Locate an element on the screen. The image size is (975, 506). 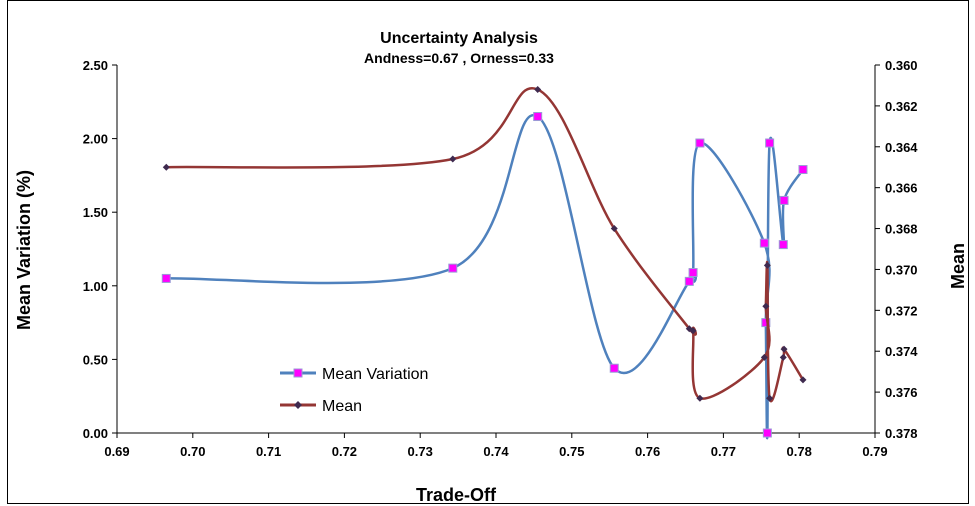
y2-tick-label: 0.372 is located at coordinates (901, 310).